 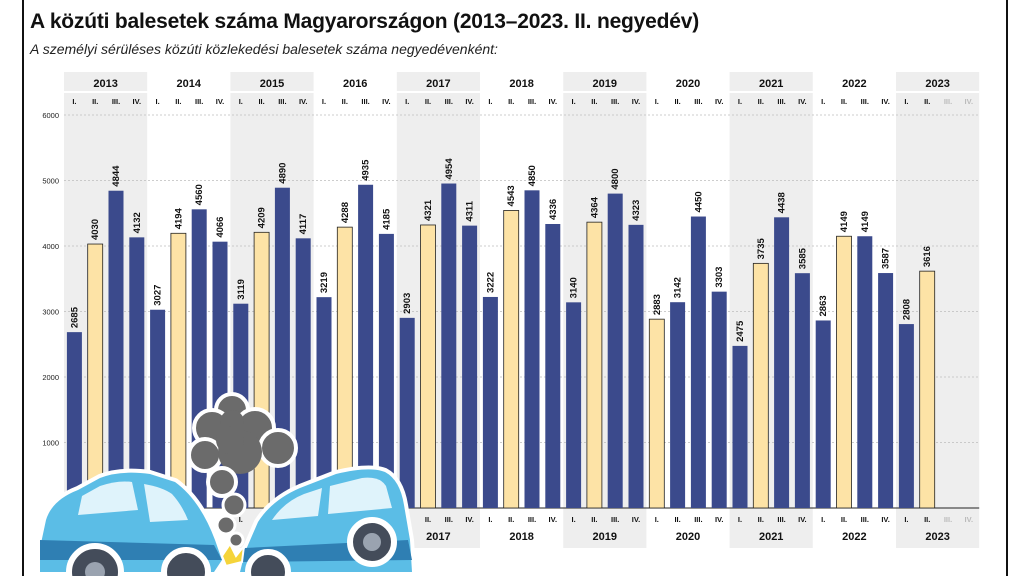 What do you see at coordinates (927, 389) in the screenshot?
I see `bar-2023-q2` at bounding box center [927, 389].